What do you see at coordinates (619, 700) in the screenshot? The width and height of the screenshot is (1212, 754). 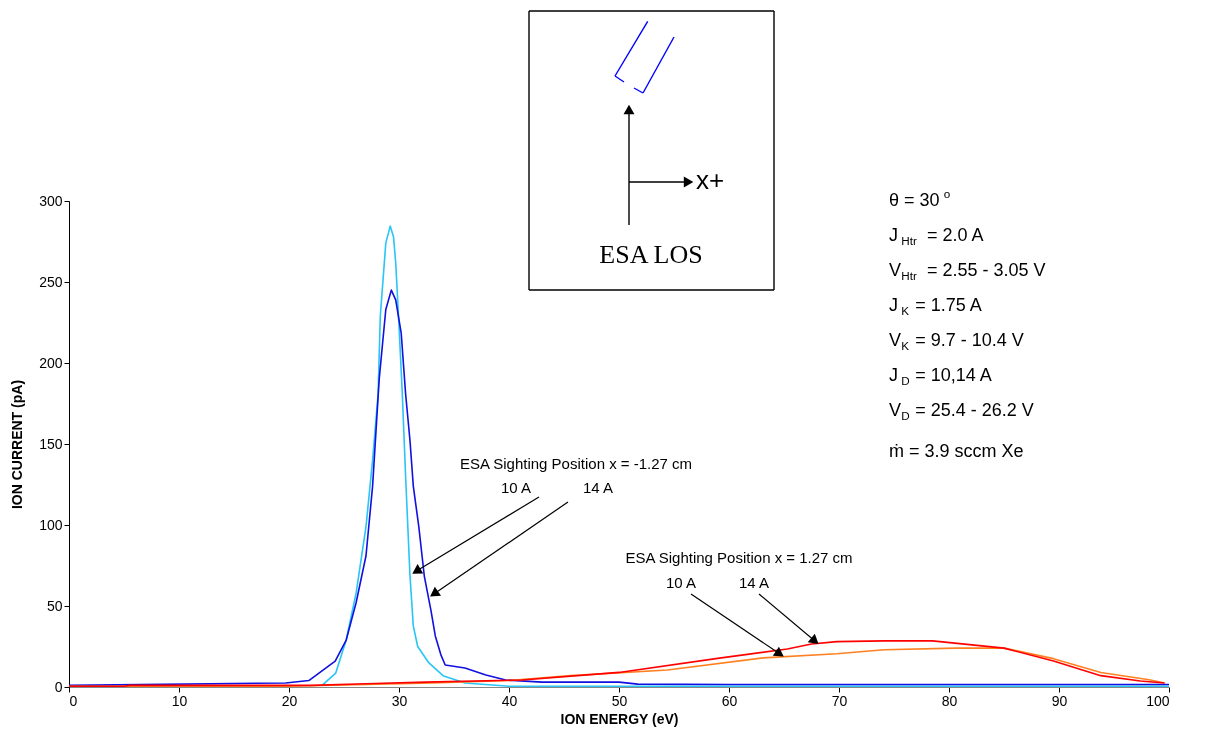 I see `x-tick-label: 50` at bounding box center [619, 700].